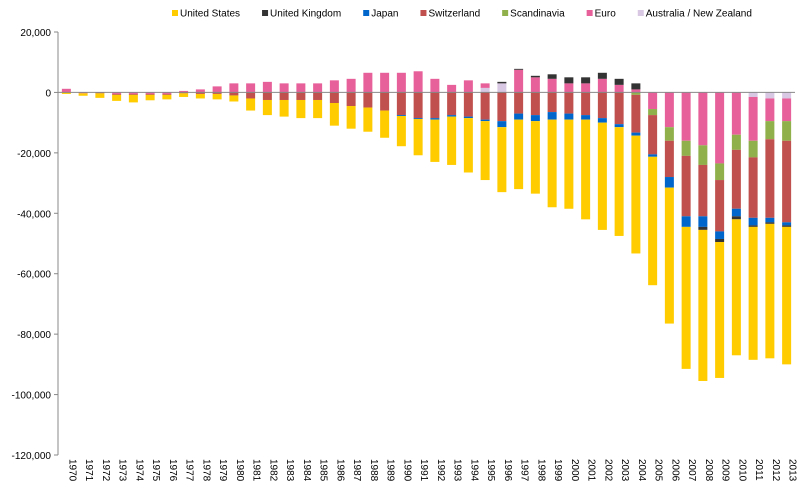 The image size is (800, 489). I want to click on x-tick-label: 2007, so click(691, 470).